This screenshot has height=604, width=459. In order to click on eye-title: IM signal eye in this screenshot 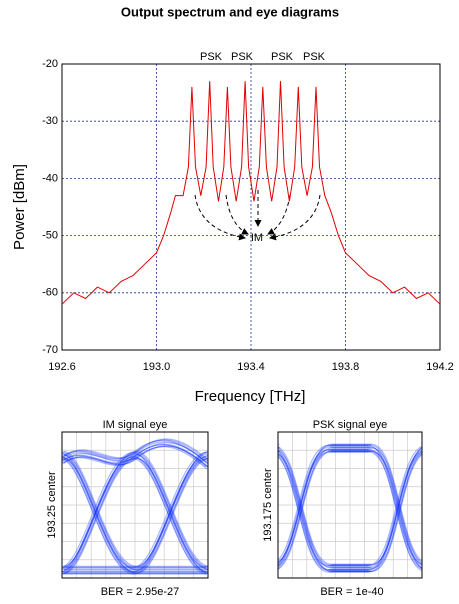, I will do `click(135, 425)`.